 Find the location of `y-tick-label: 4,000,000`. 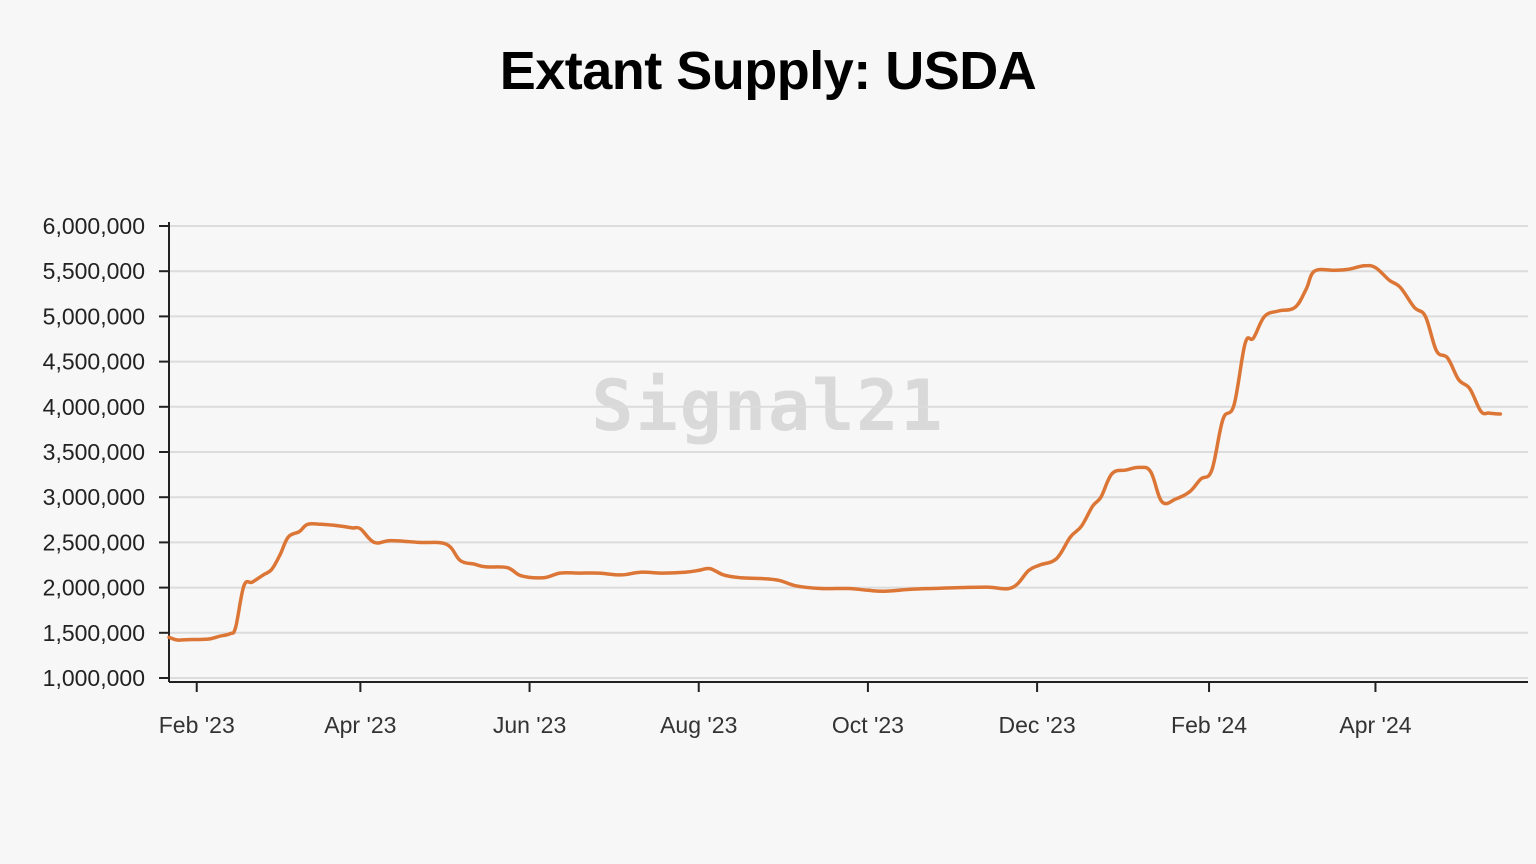

y-tick-label: 4,000,000 is located at coordinates (94, 407).